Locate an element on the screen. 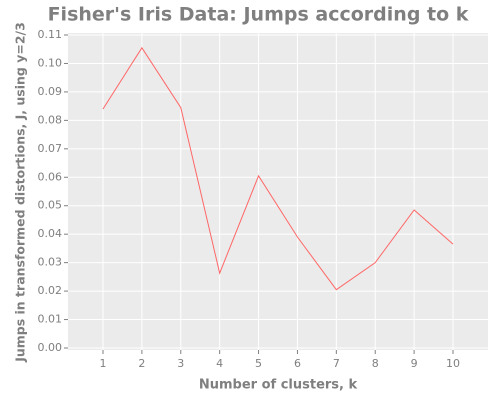 Image resolution: width=500 pixels, height=400 pixels. x-tick-label: 4 is located at coordinates (219, 363).